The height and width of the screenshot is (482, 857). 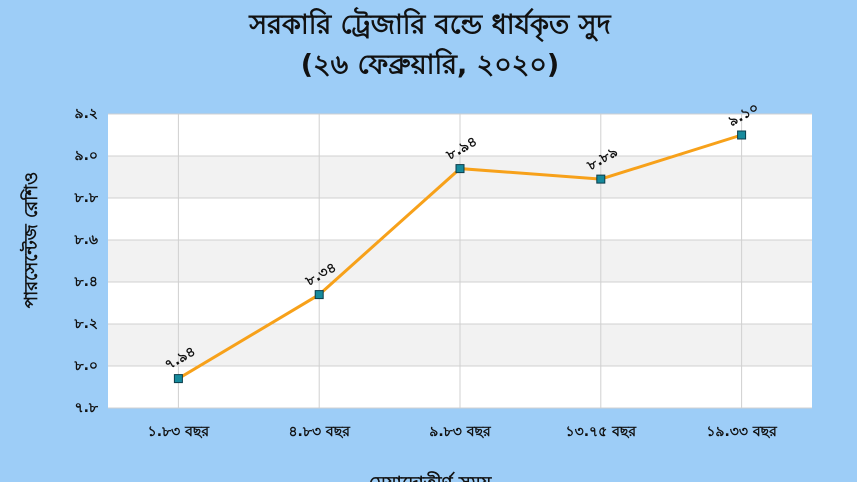 What do you see at coordinates (431, 476) in the screenshot?
I see `x-axis-title: মেয়াদোত্তীর্ণ সময়` at bounding box center [431, 476].